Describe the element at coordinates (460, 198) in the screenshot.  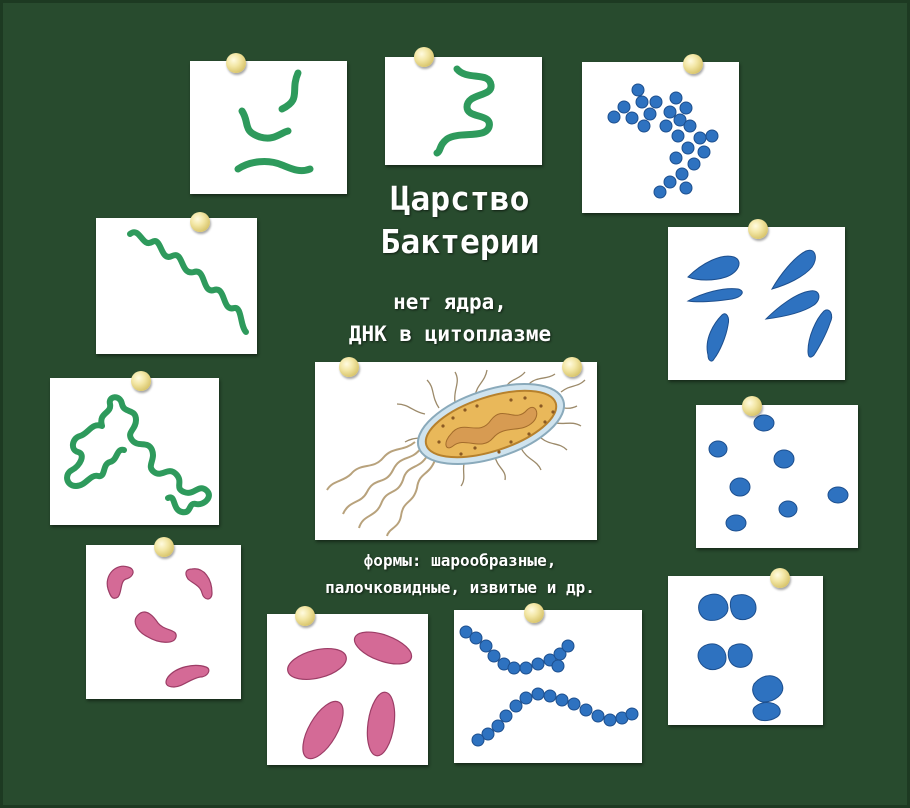
I see `title-line-1: Царство` at that location.